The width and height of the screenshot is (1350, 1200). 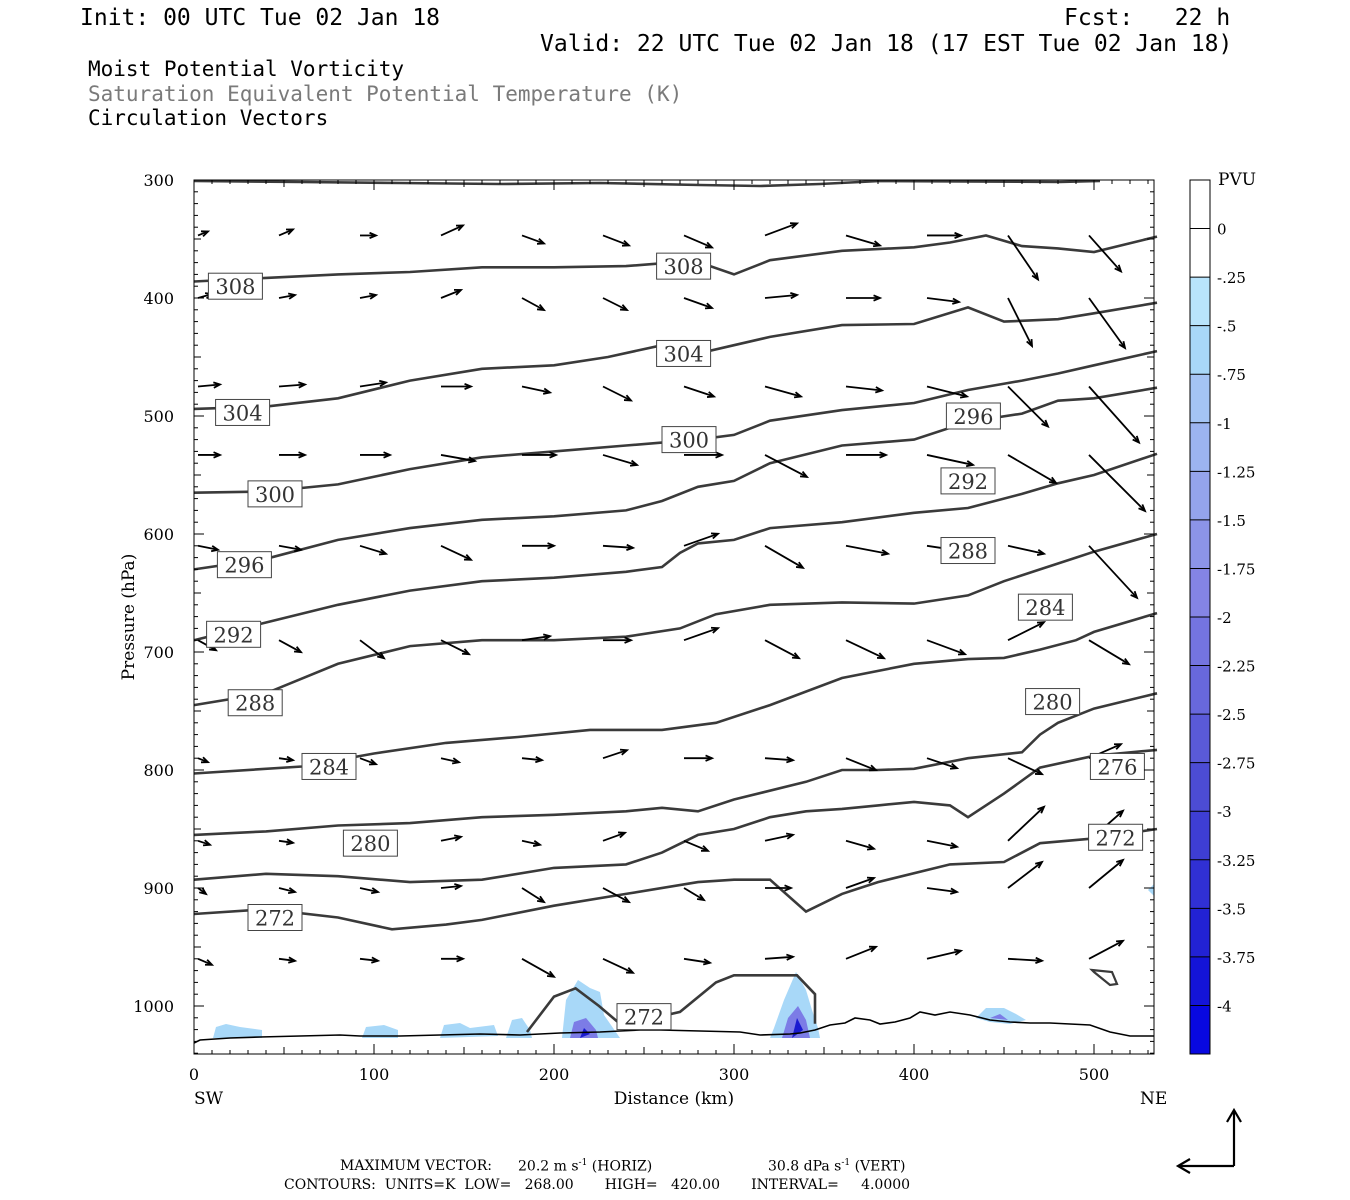 I want to click on contour-label: 280, so click(x=1053, y=702).